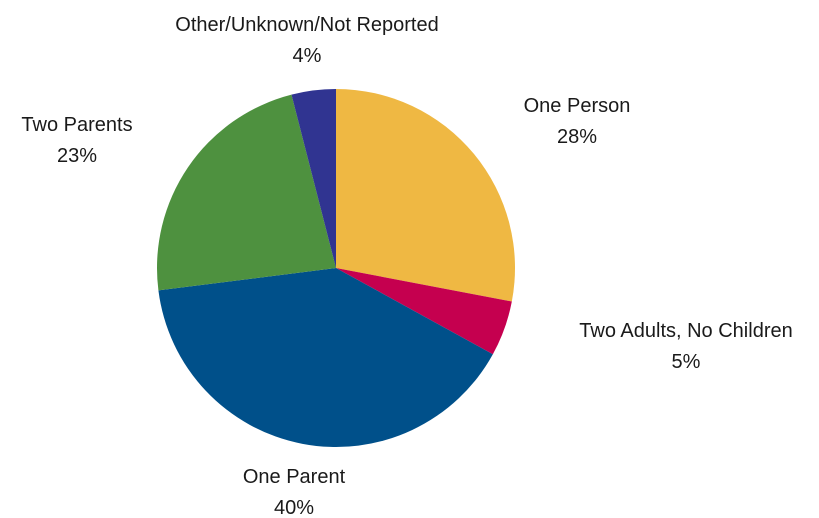 Image resolution: width=819 pixels, height=518 pixels. What do you see at coordinates (685, 331) in the screenshot?
I see `slice-label-two-adults-no-children: Two Adults, No Children` at bounding box center [685, 331].